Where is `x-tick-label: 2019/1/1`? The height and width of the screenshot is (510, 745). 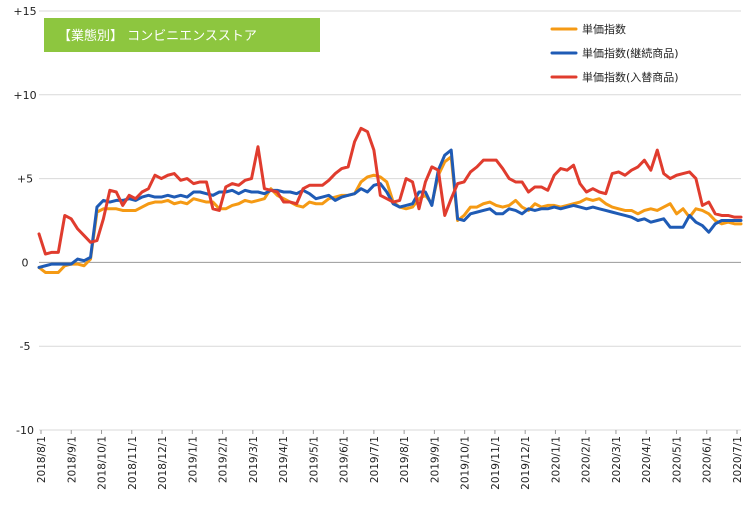
x-tick-label: 2019/1/1 is located at coordinates (193, 459).